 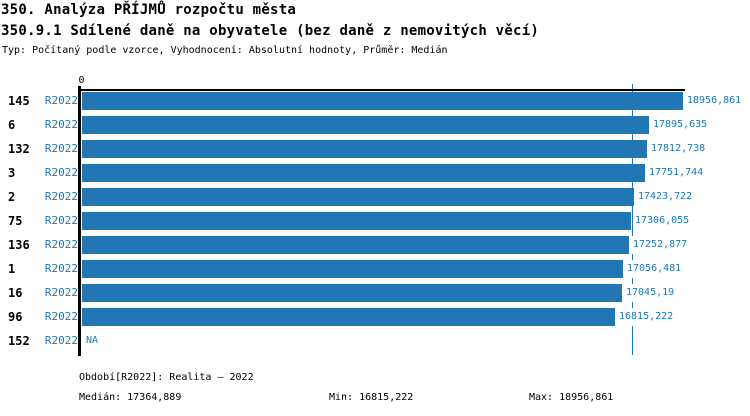 What do you see at coordinates (79, 221) in the screenshot?
I see `y-axis-line` at bounding box center [79, 221].